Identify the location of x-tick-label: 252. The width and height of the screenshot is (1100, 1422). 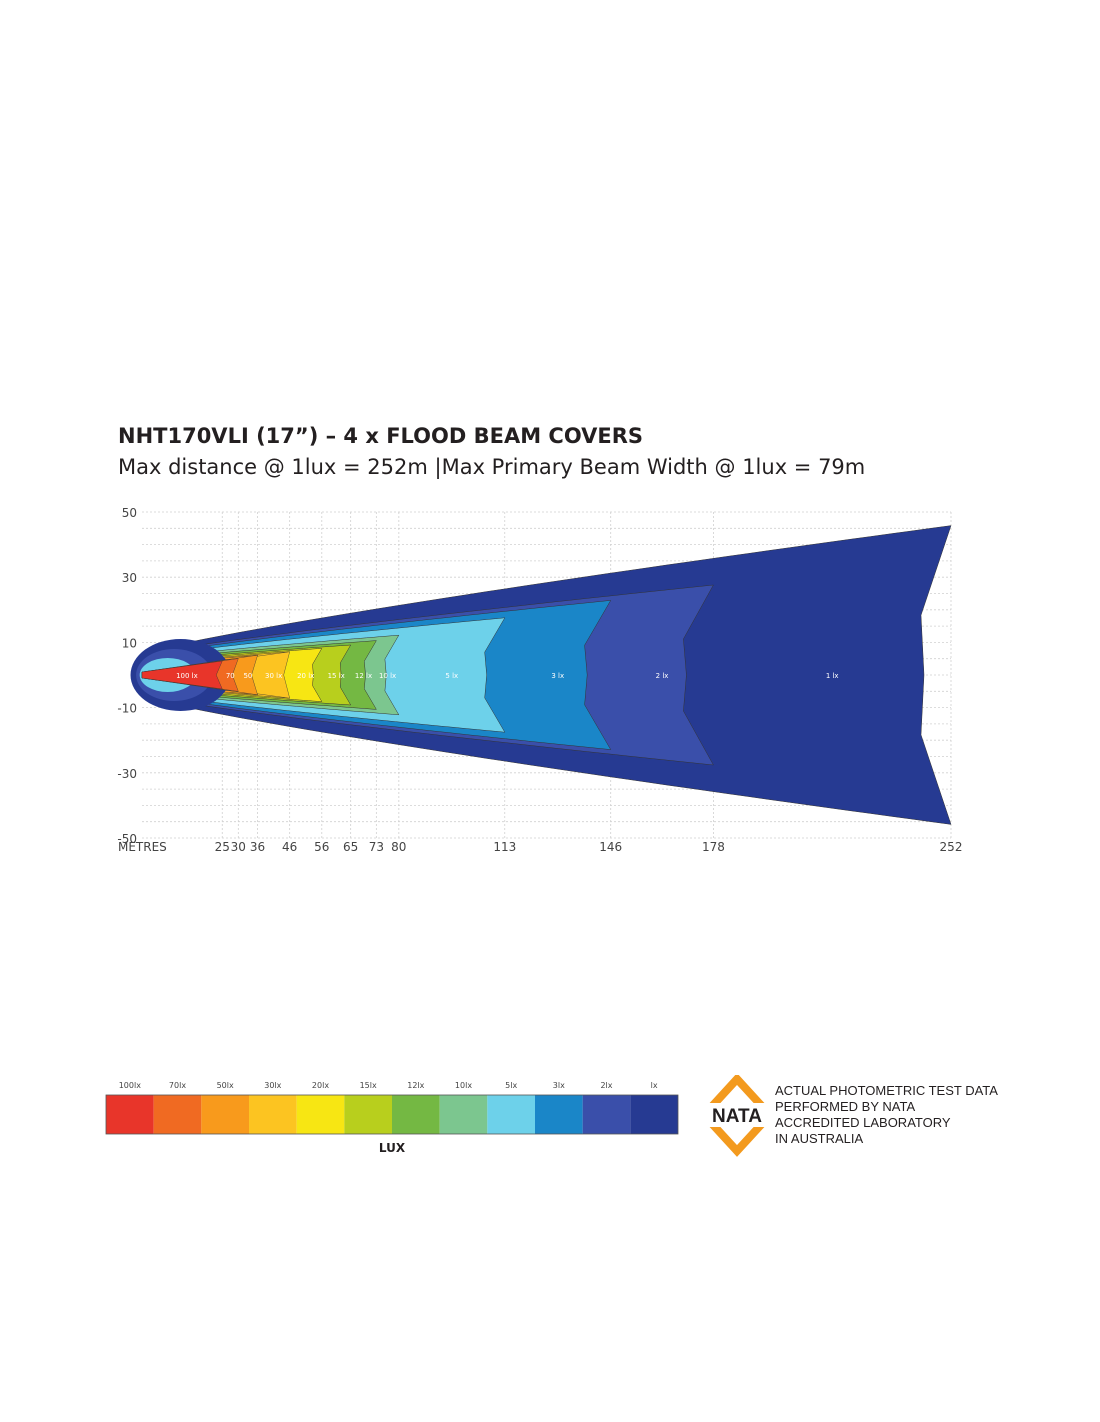
(951, 847).